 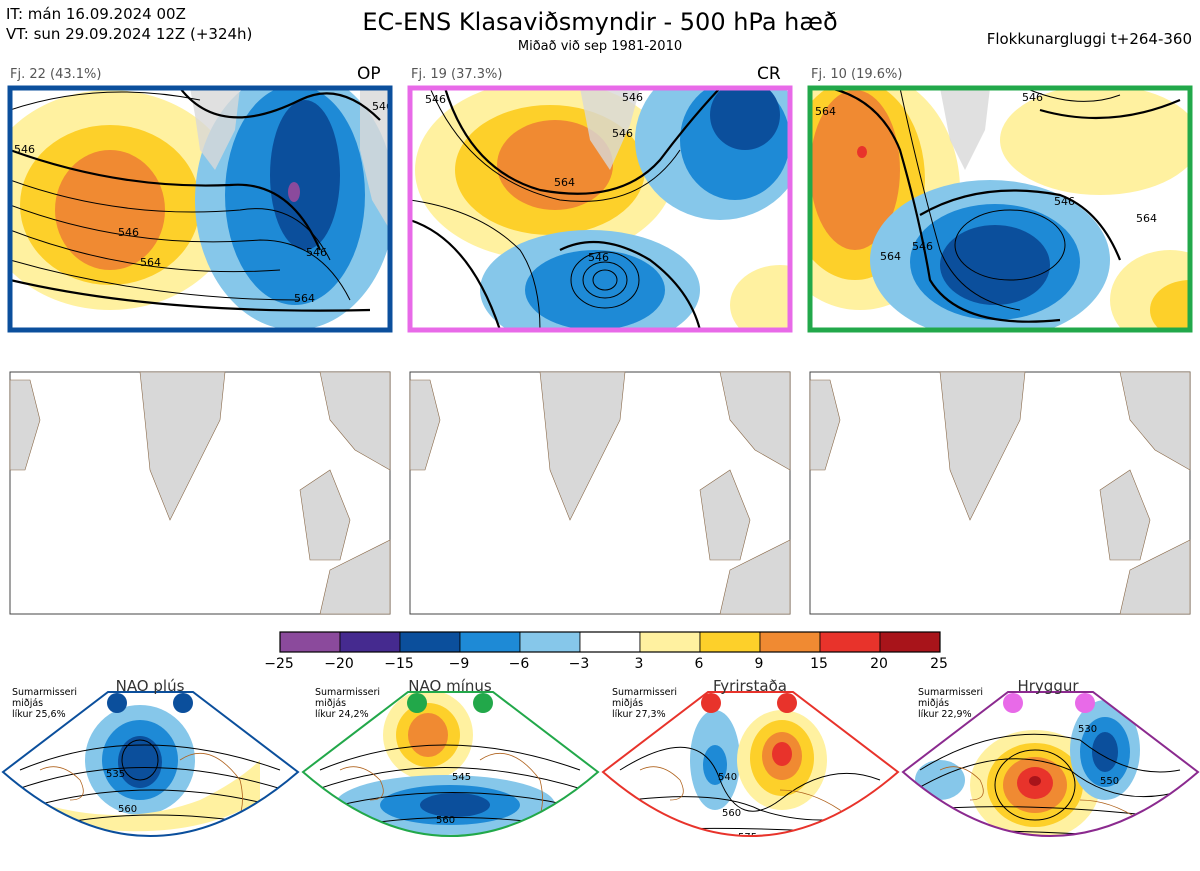 I want to click on colorbar-outline, so click(x=610, y=642).